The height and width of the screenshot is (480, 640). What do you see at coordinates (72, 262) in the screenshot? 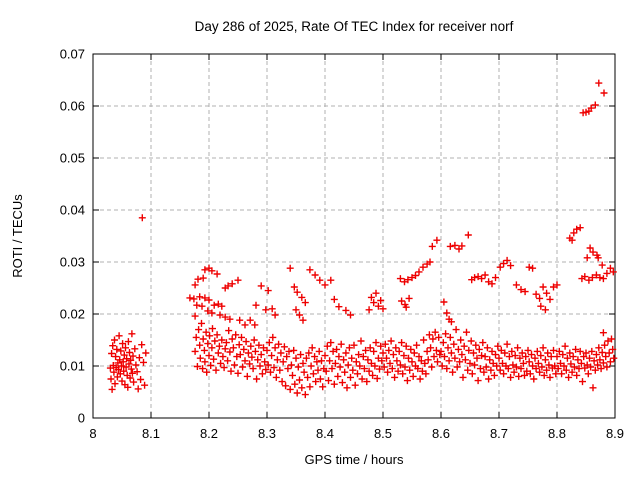
I see `y-tick-label: 0.03` at bounding box center [72, 262].